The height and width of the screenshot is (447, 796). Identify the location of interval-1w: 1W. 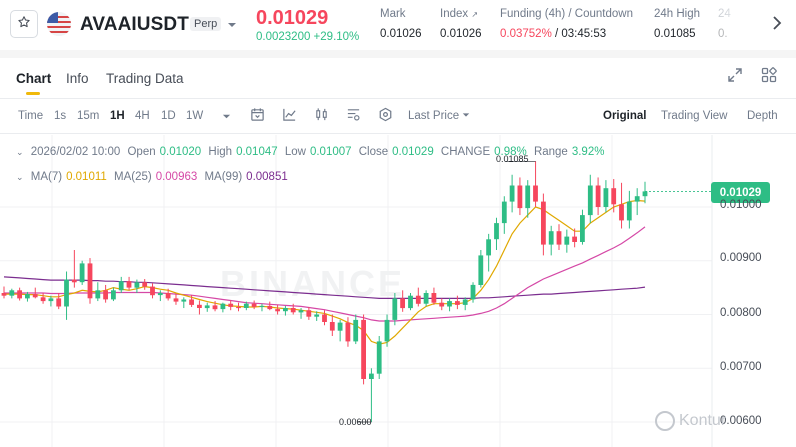
(195, 116).